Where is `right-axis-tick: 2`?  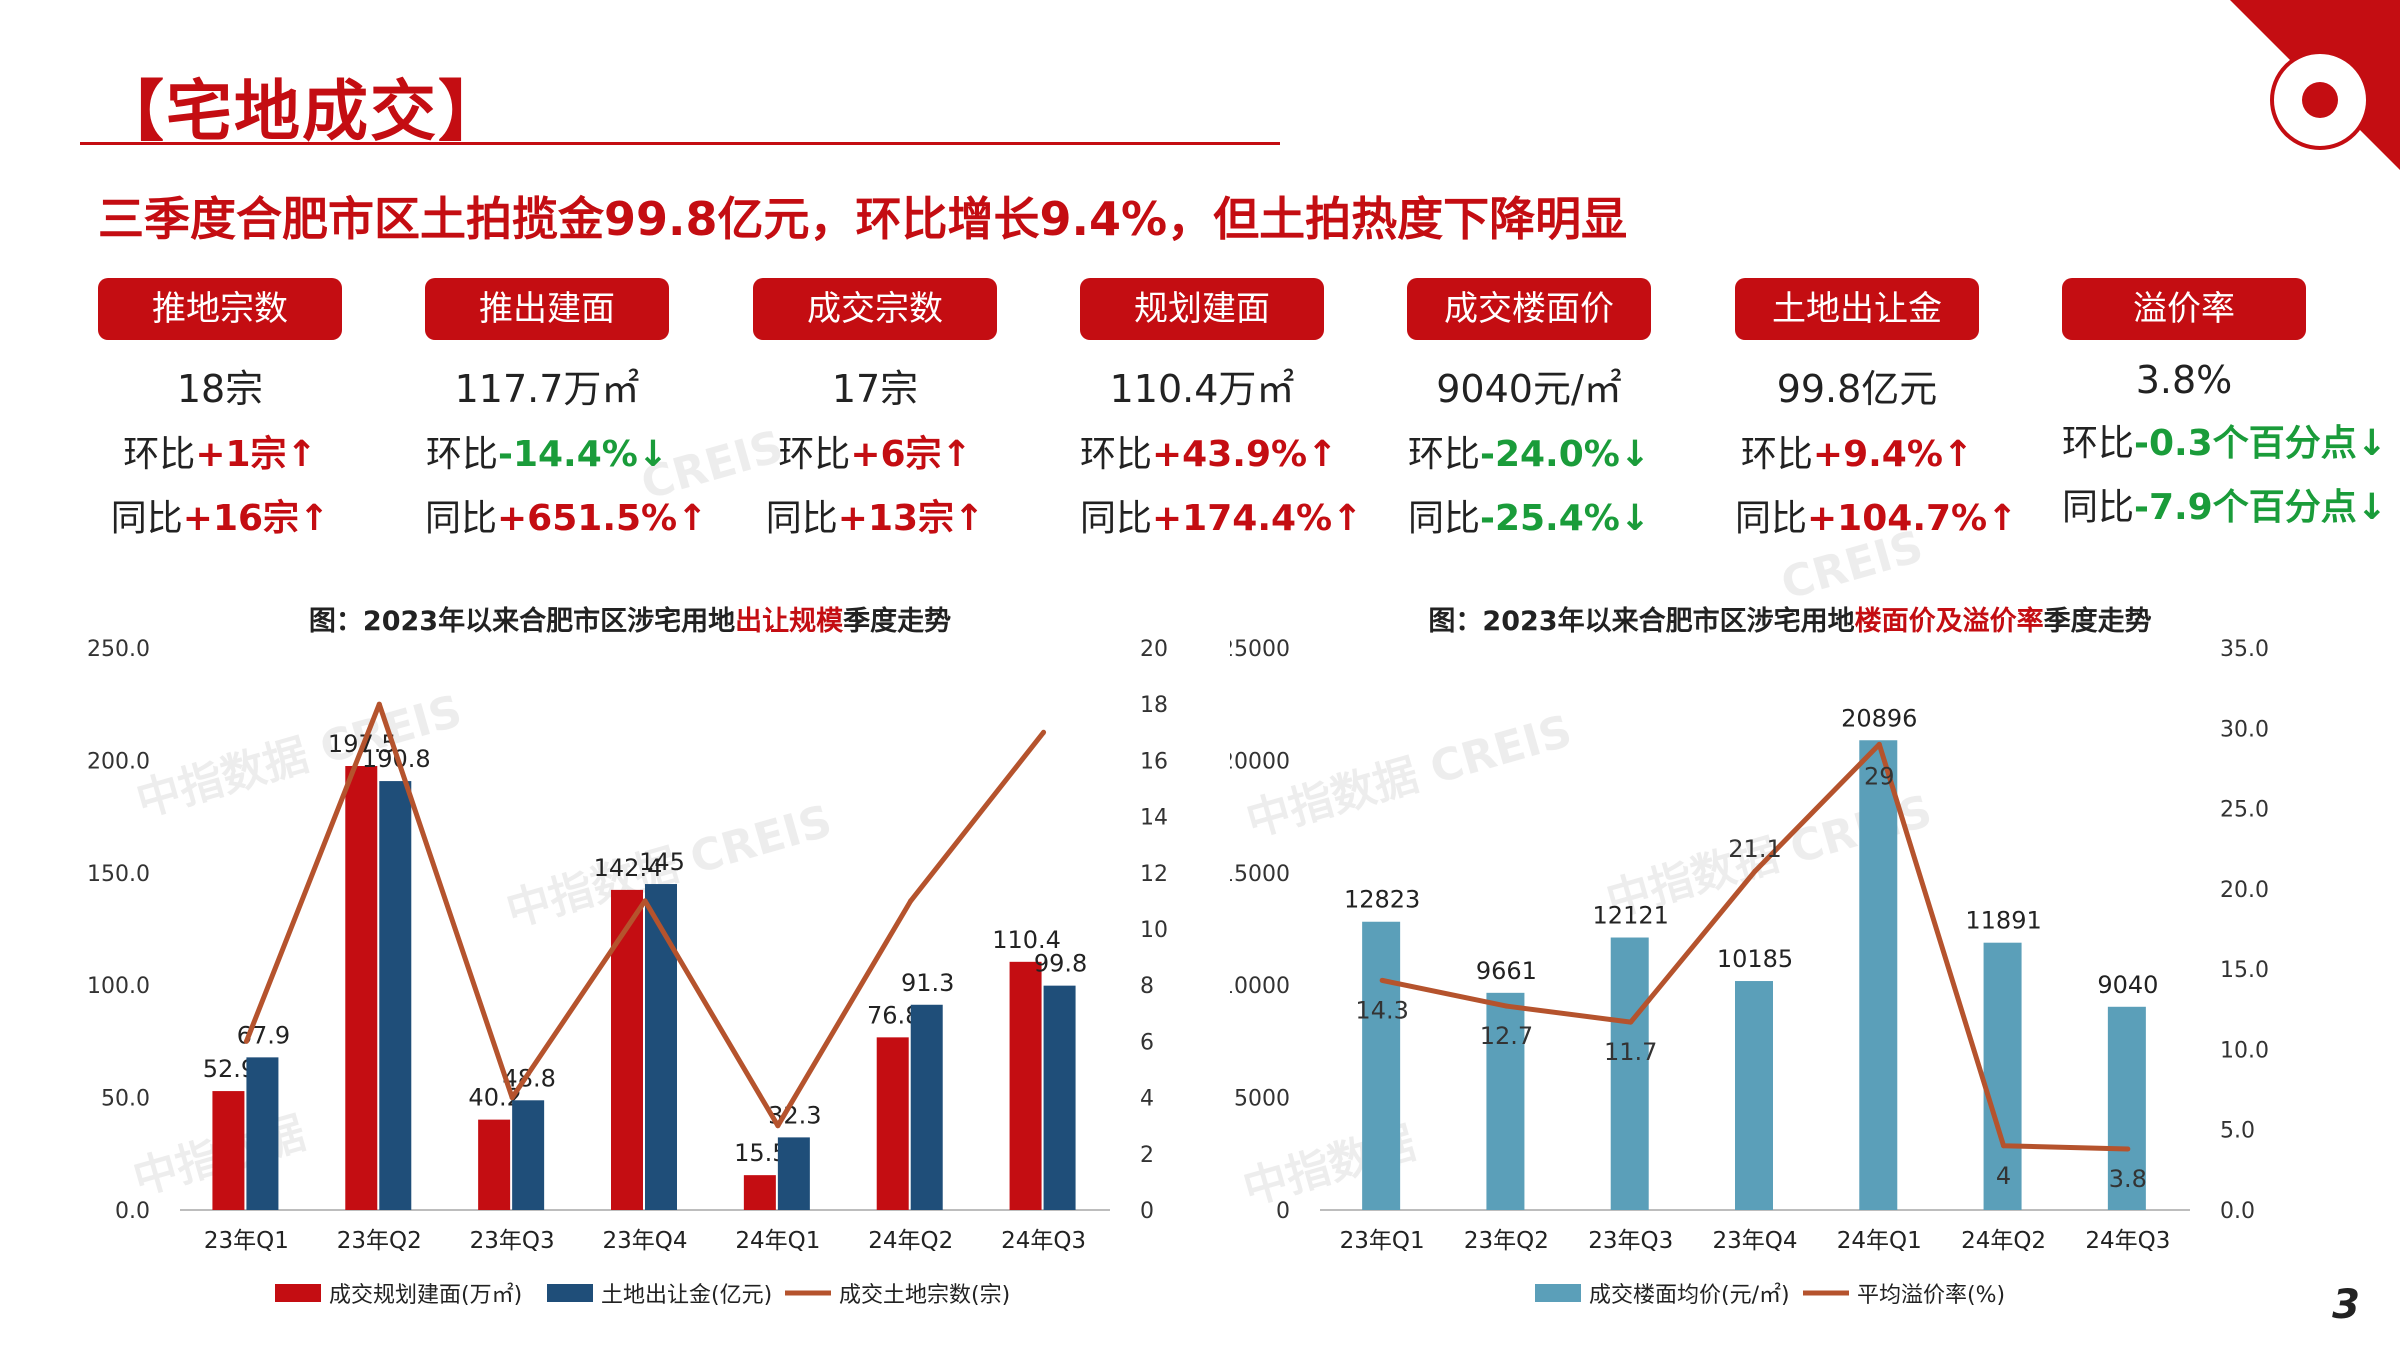 right-axis-tick: 2 is located at coordinates (1147, 1155).